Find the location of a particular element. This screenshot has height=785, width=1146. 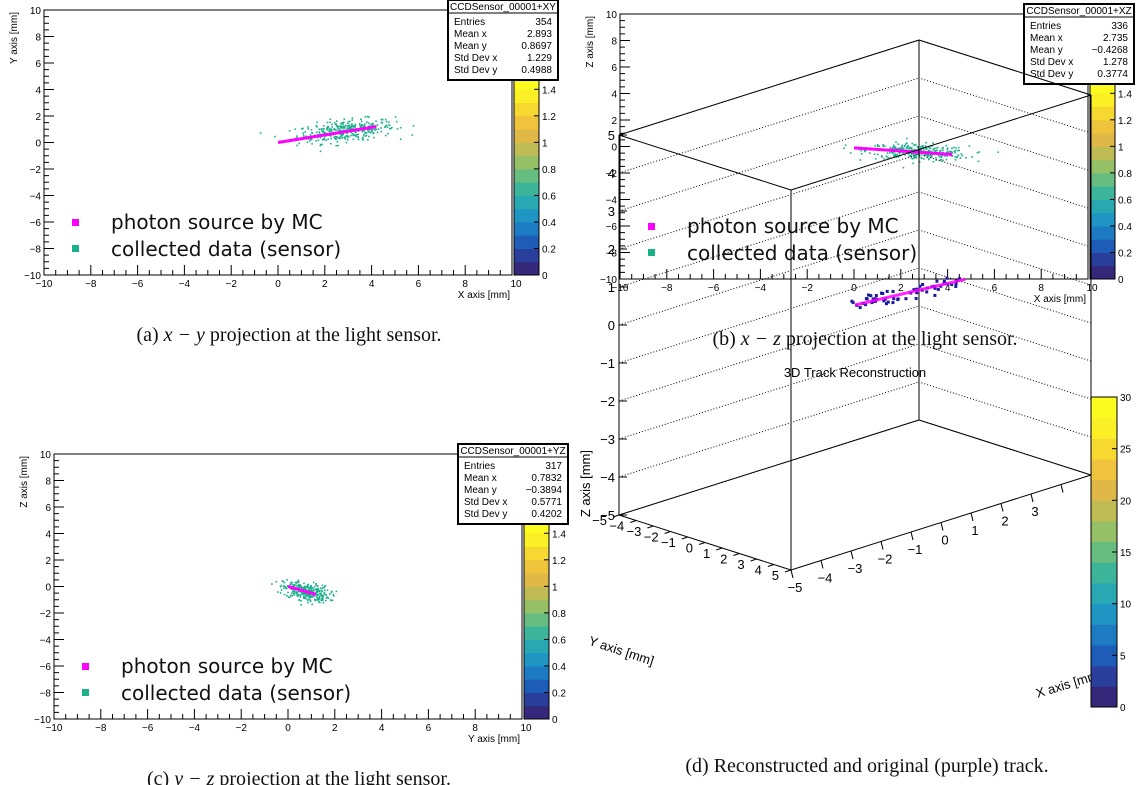

legend-label-sensor: collected data (sensor) is located at coordinates (226, 249).